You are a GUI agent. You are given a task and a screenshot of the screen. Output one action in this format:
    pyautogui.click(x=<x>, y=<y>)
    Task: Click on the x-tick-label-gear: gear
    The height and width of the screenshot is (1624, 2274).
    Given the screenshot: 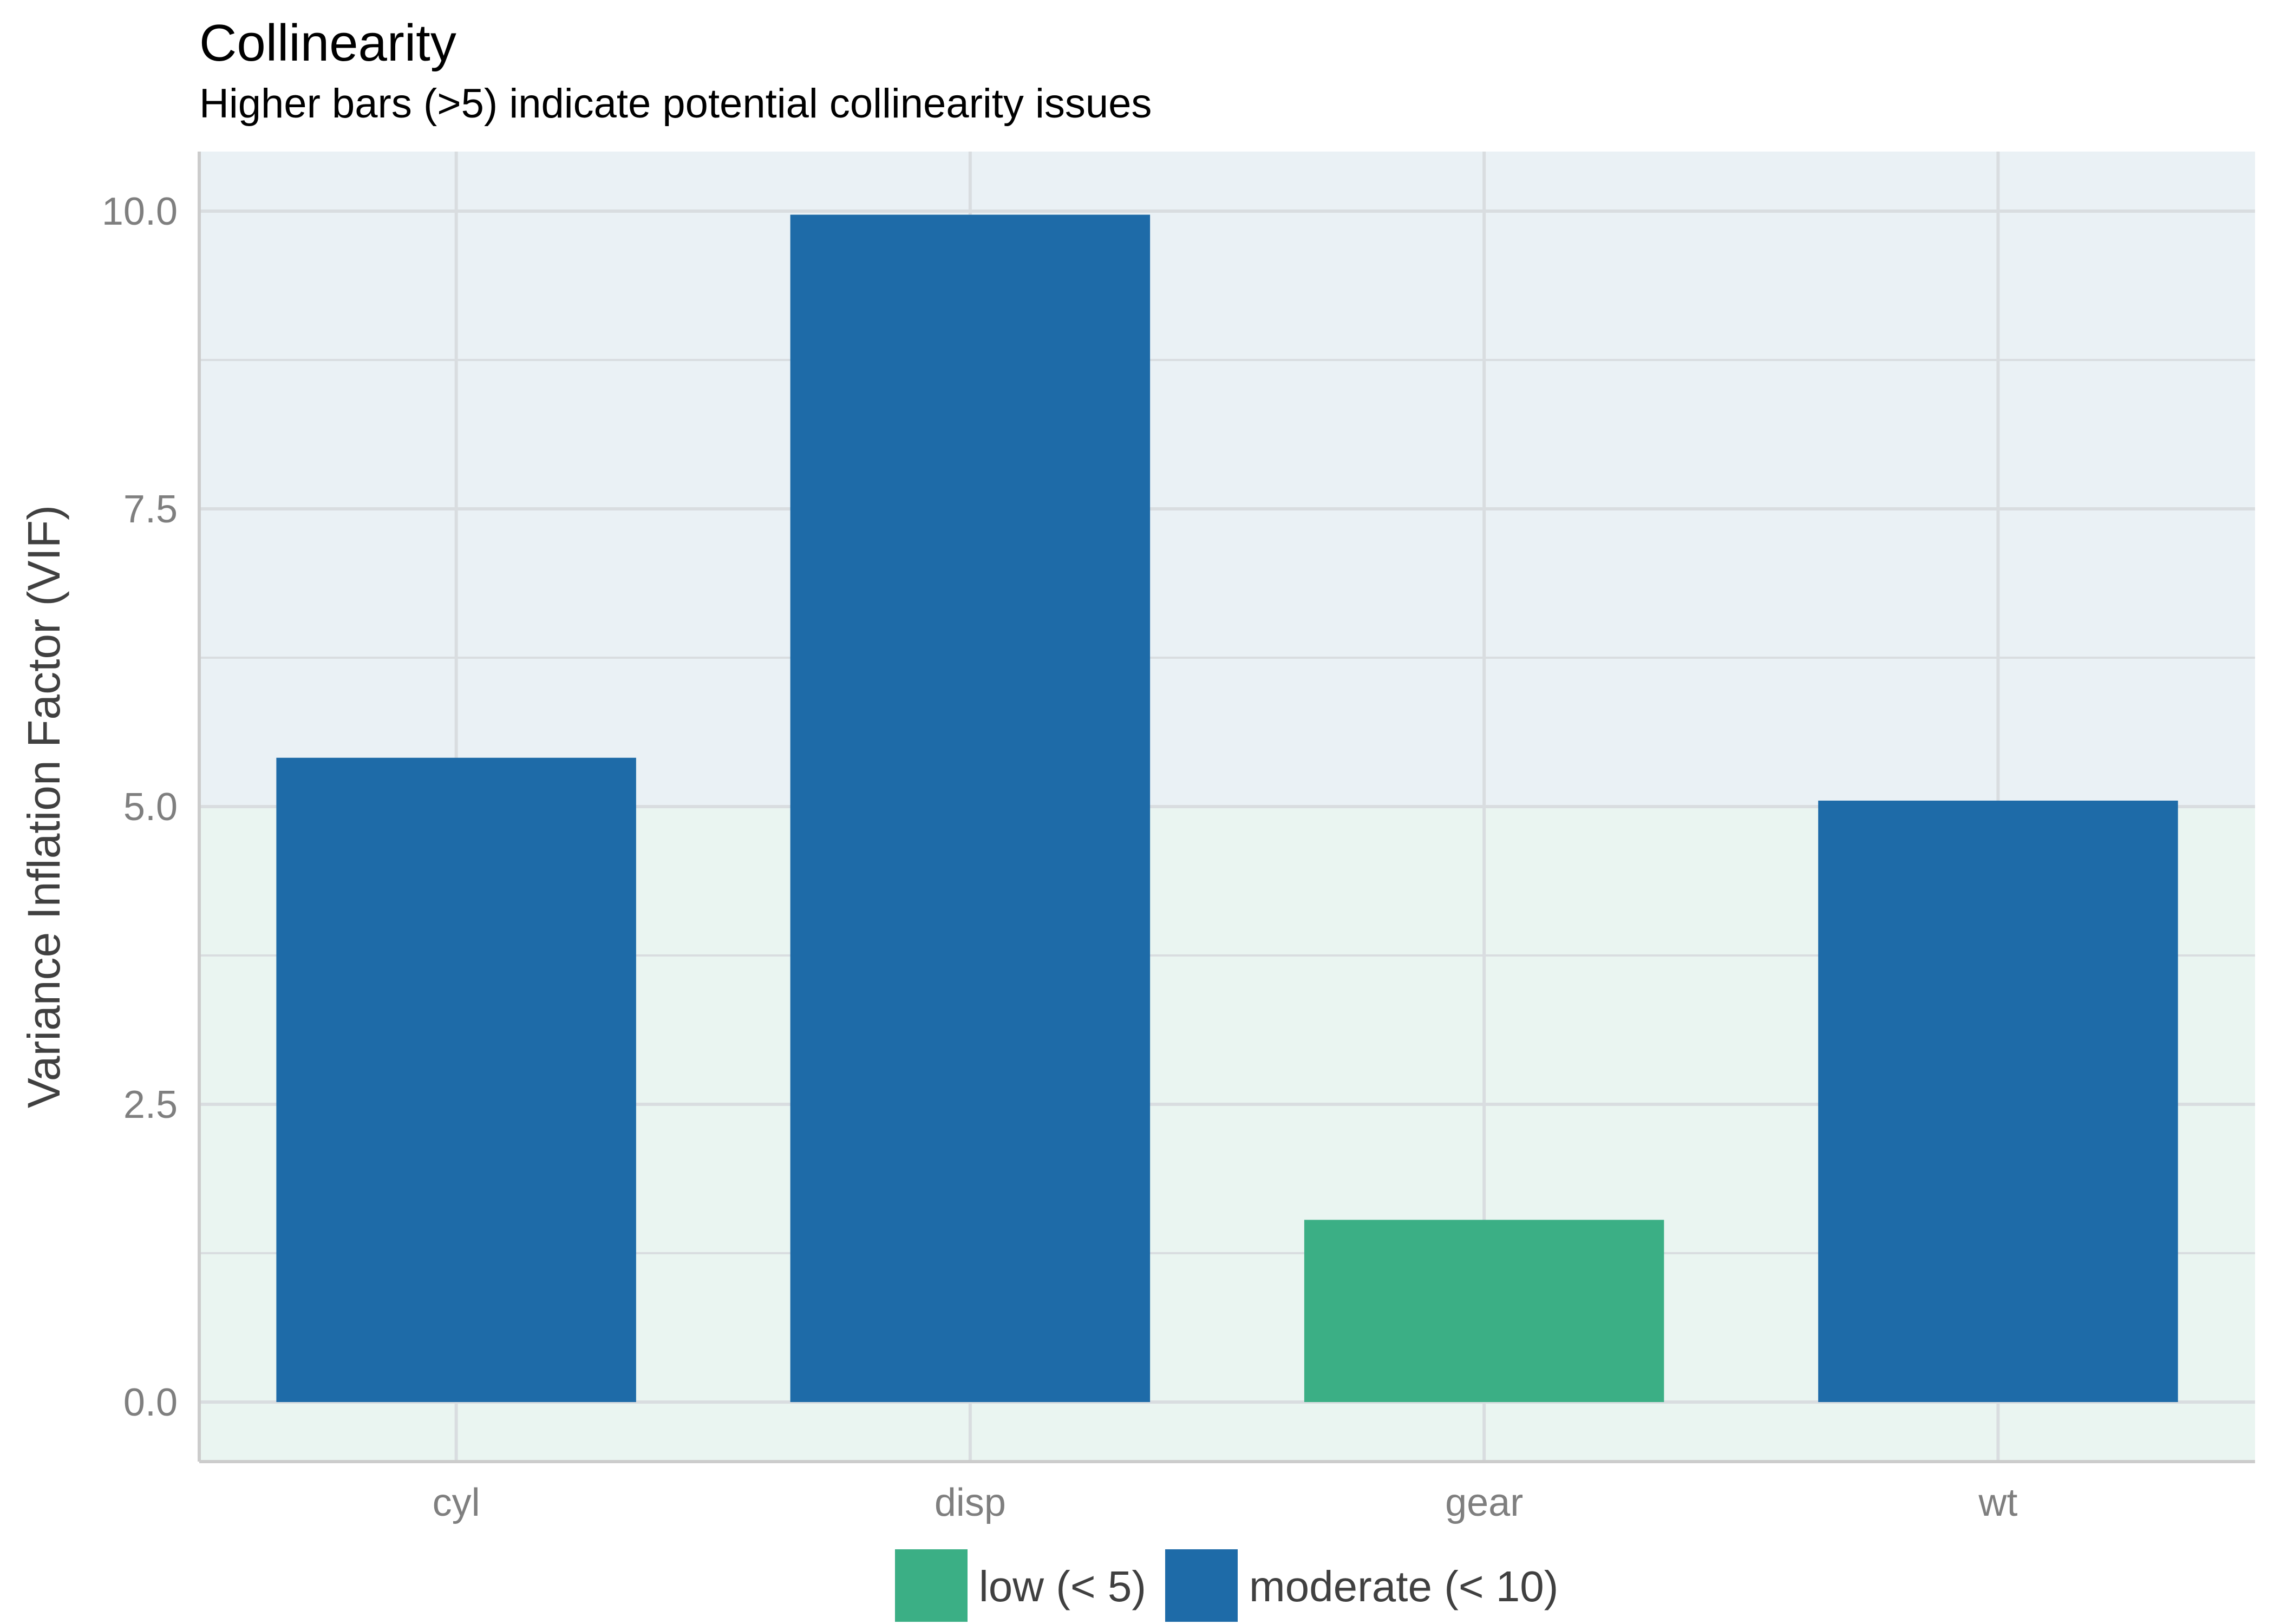 What is the action you would take?
    pyautogui.click(x=1484, y=1502)
    